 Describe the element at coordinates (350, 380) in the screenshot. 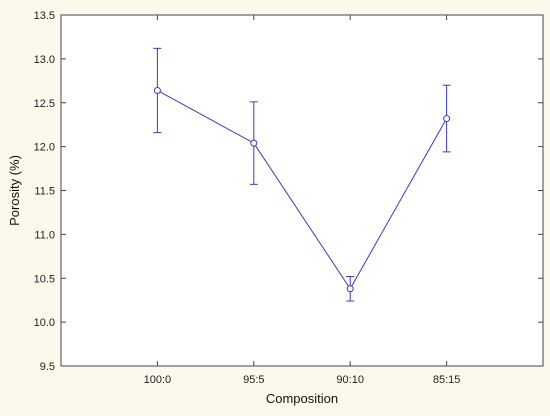

I see `x-tick-label: 90:10` at that location.